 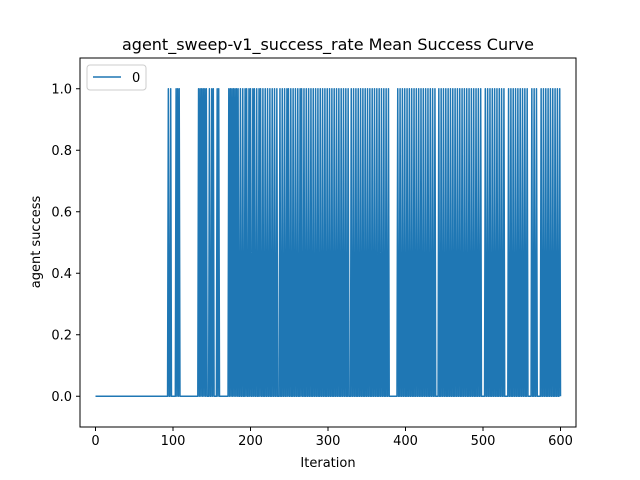 I want to click on y-tick-label: 0.0, so click(x=61, y=397).